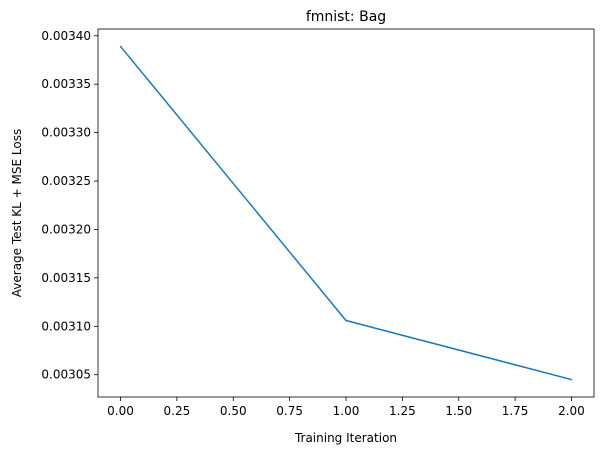 The width and height of the screenshot is (602, 455). Describe the element at coordinates (346, 411) in the screenshot. I see `x-tick-label: 1.00` at that location.